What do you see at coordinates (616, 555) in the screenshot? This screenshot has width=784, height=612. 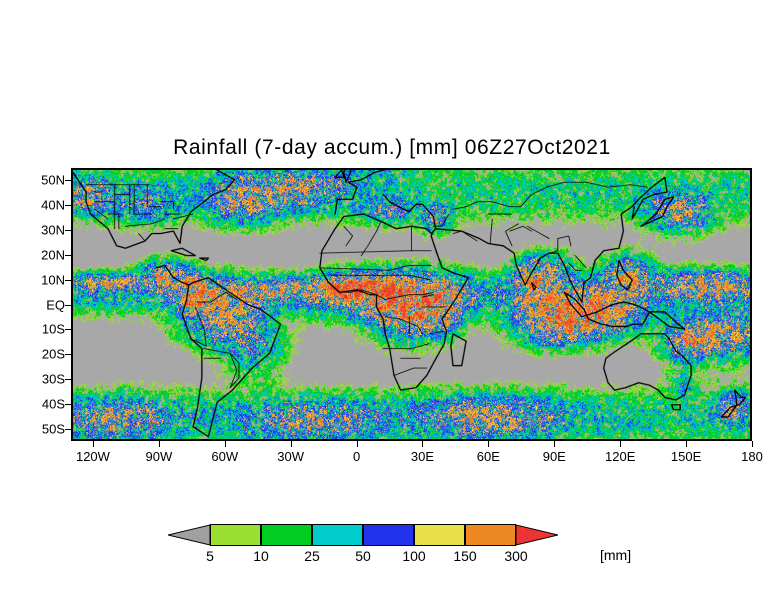 I see `colorbar-unit-label: [mm]` at bounding box center [616, 555].